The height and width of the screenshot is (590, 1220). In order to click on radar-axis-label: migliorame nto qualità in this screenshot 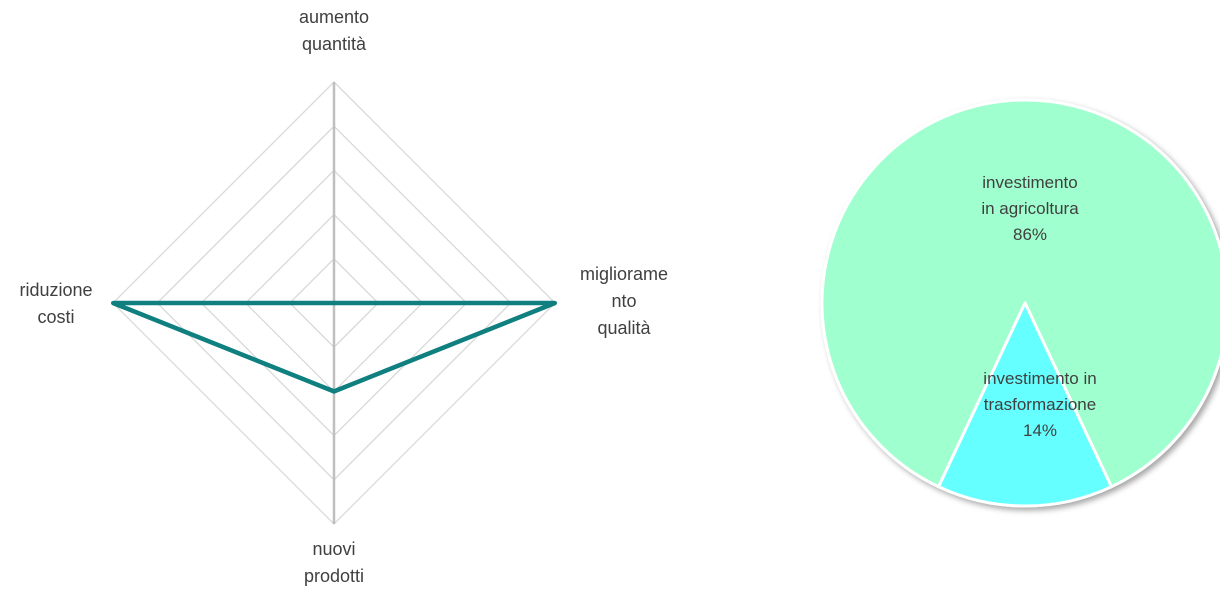, I will do `click(624, 301)`.